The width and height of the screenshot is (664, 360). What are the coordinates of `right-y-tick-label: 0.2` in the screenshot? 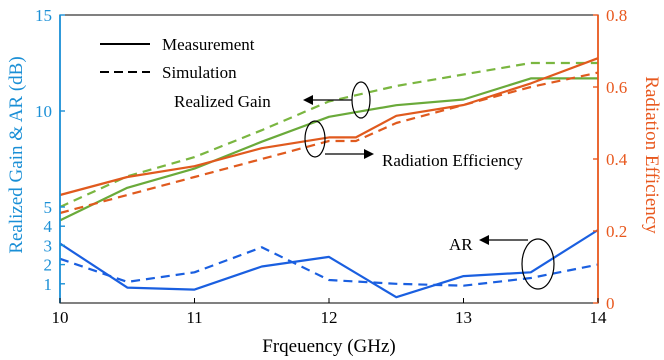 It's located at (616, 231).